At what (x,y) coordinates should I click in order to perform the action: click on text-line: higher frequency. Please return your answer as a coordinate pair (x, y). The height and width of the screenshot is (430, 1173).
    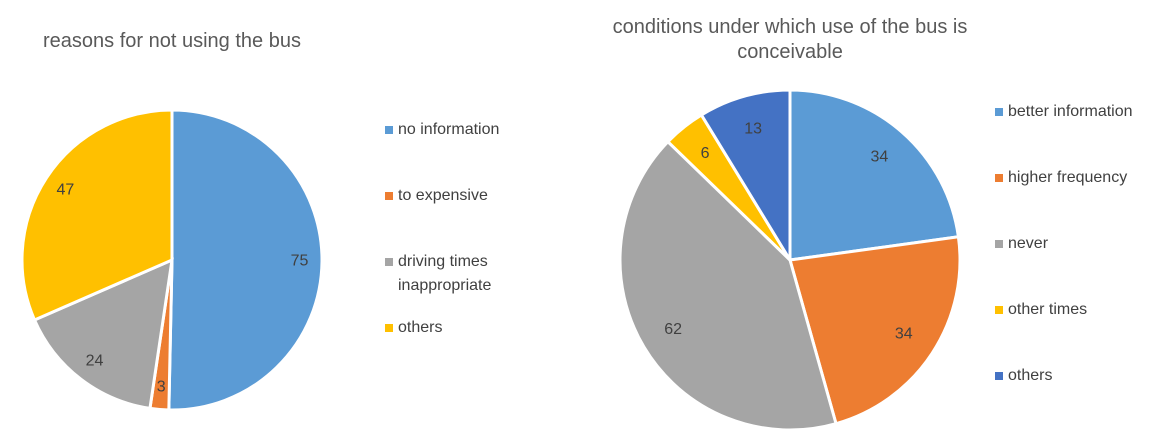
    Looking at the image, I should click on (1067, 177).